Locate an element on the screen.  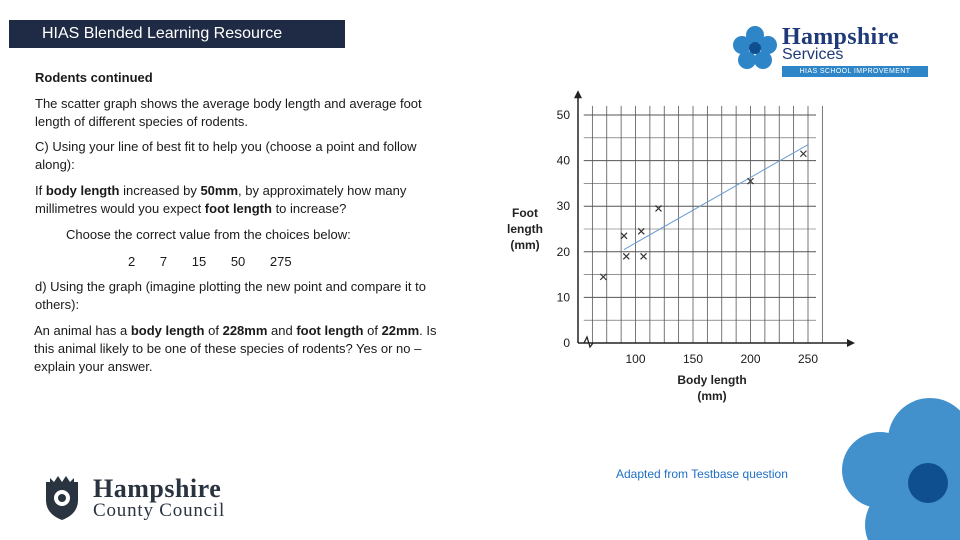
y-axis-label: length is located at coordinates (525, 229).